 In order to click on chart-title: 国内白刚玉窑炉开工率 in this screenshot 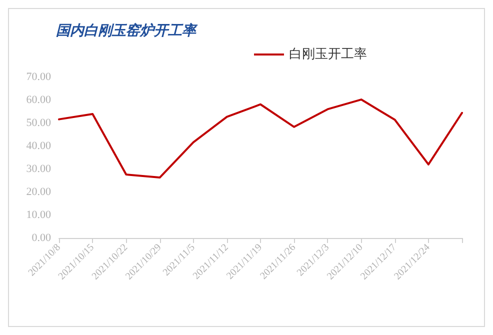, I will do `click(127, 30)`.